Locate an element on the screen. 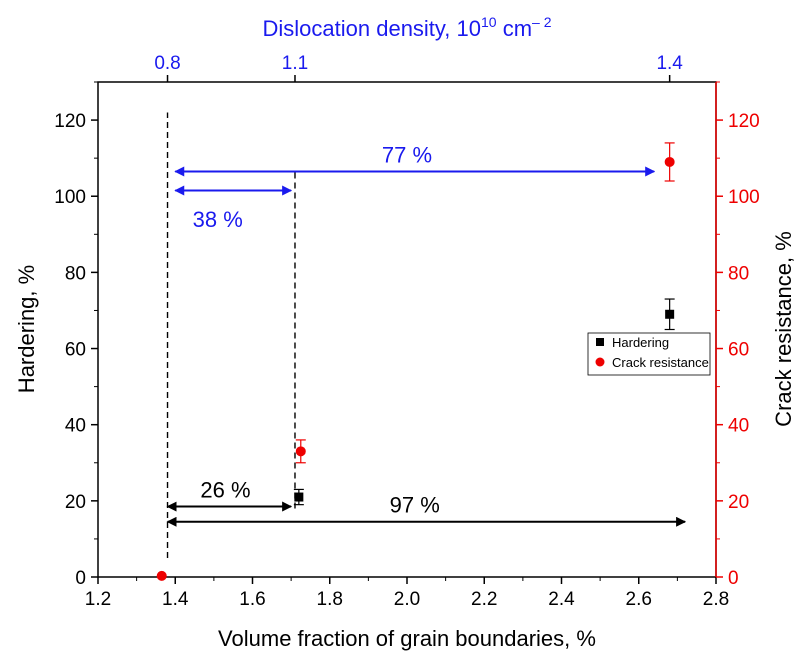 The width and height of the screenshot is (801, 657). x-axis-ticks: 1.2 1.4 1.6 1.8 2.0 2.2 2.4 2.6 2.8 is located at coordinates (407, 593).